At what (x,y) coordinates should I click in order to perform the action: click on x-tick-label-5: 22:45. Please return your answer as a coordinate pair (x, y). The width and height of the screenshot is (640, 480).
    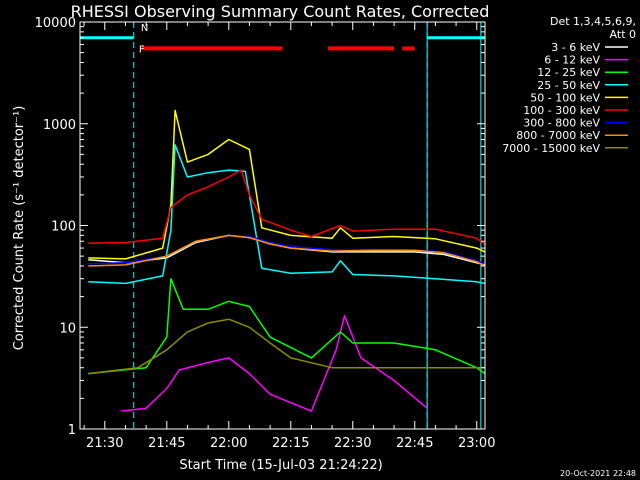
    Looking at the image, I should click on (414, 443).